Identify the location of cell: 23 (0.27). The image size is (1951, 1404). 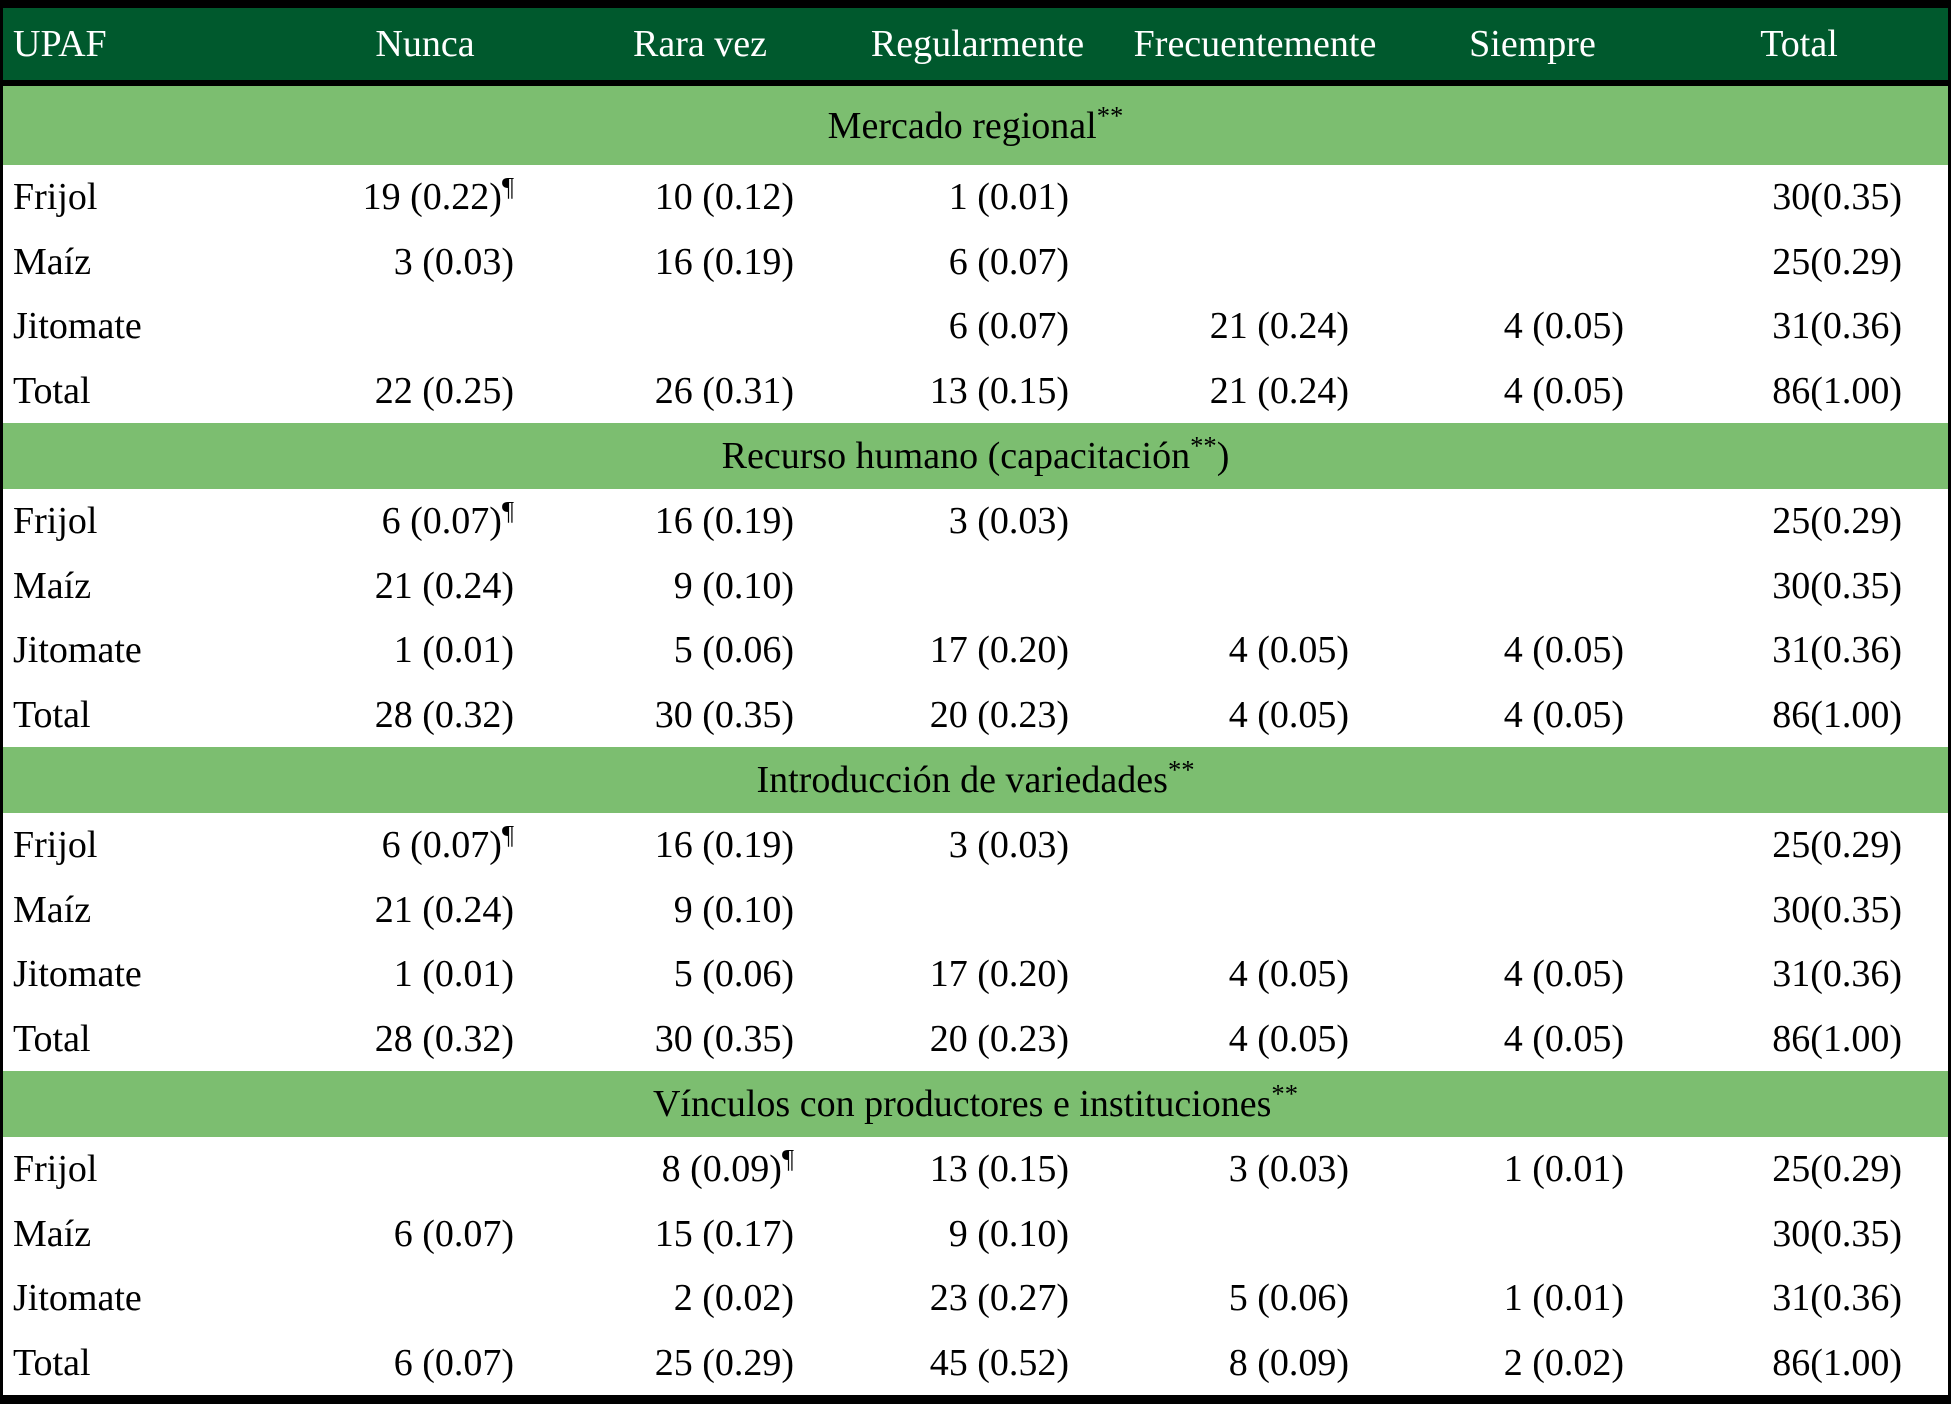
(999, 1298).